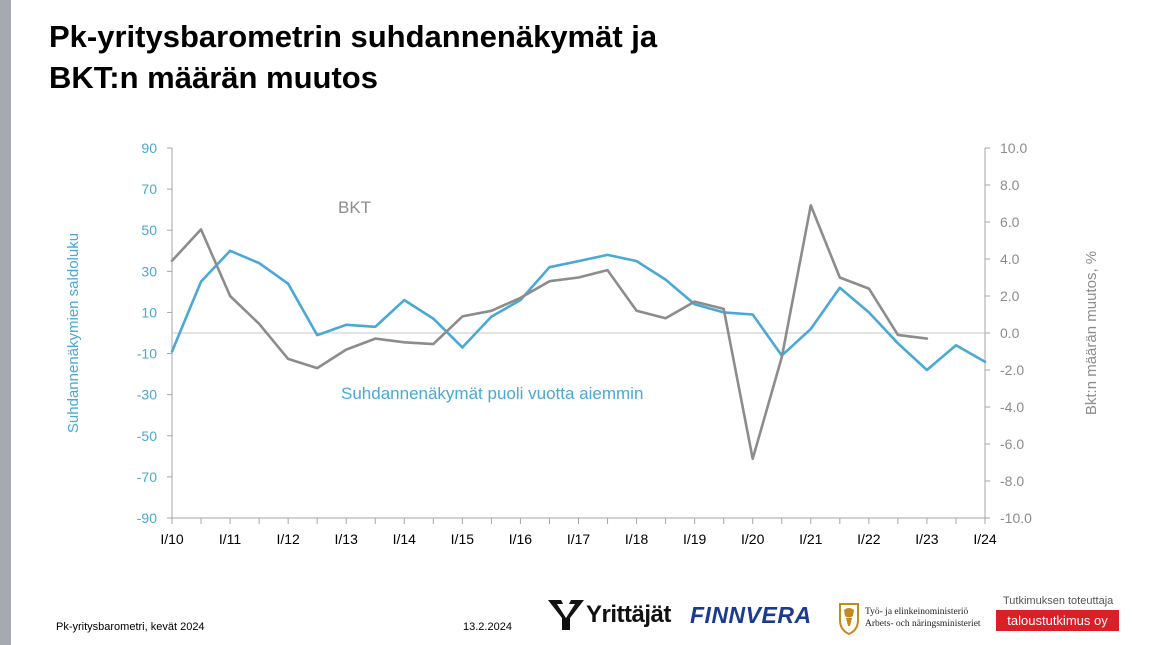  What do you see at coordinates (1016, 518) in the screenshot?
I see `right-tick-label: -10.0` at bounding box center [1016, 518].